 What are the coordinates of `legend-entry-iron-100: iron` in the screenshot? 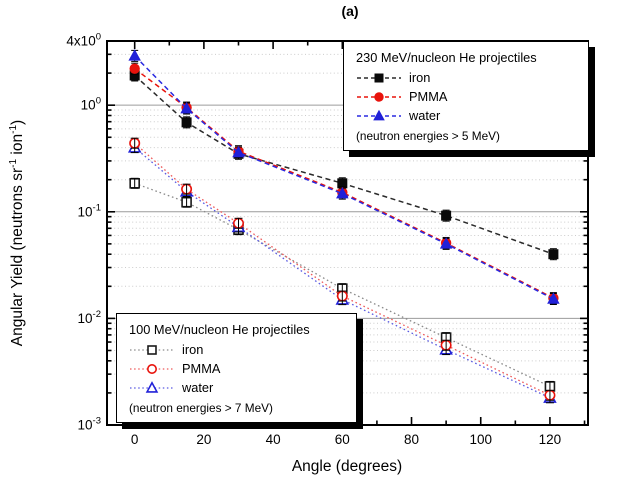 It's located at (238, 349).